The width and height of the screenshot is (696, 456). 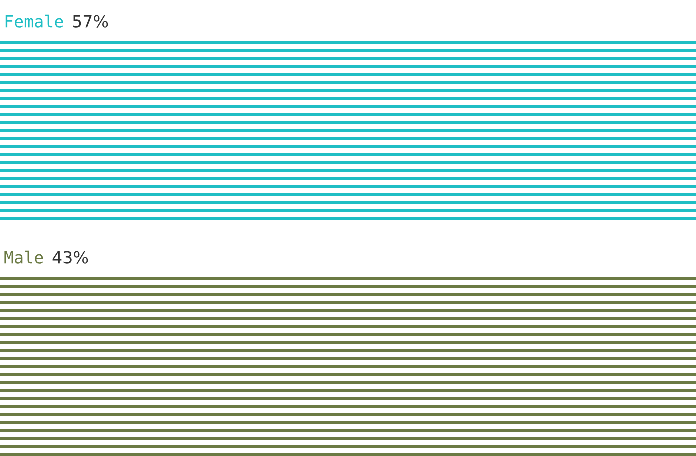 What do you see at coordinates (70, 257) in the screenshot?
I see `data-label: 43%` at bounding box center [70, 257].